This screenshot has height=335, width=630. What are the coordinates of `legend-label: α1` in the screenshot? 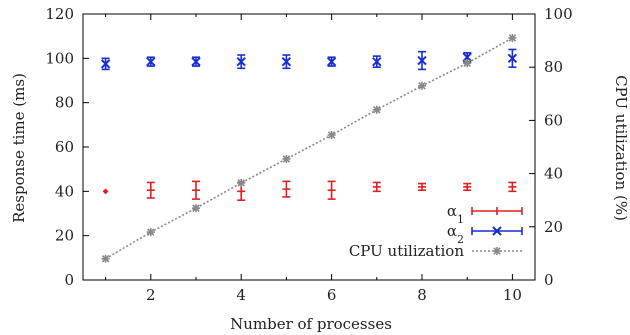 It's located at (455, 214).